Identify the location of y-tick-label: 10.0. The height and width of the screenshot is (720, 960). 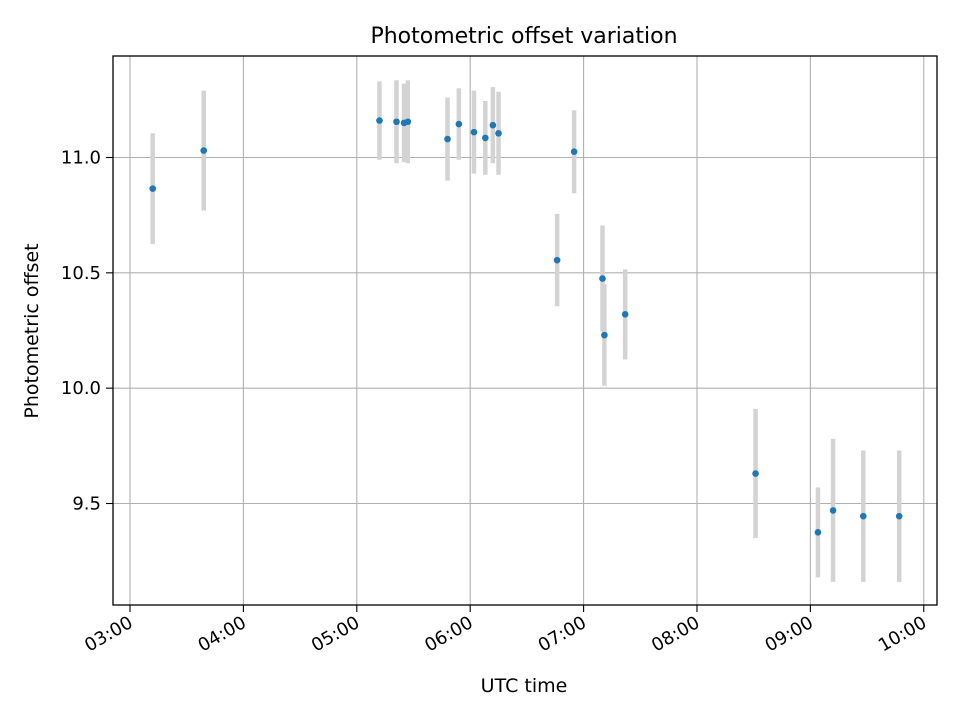
(81, 388).